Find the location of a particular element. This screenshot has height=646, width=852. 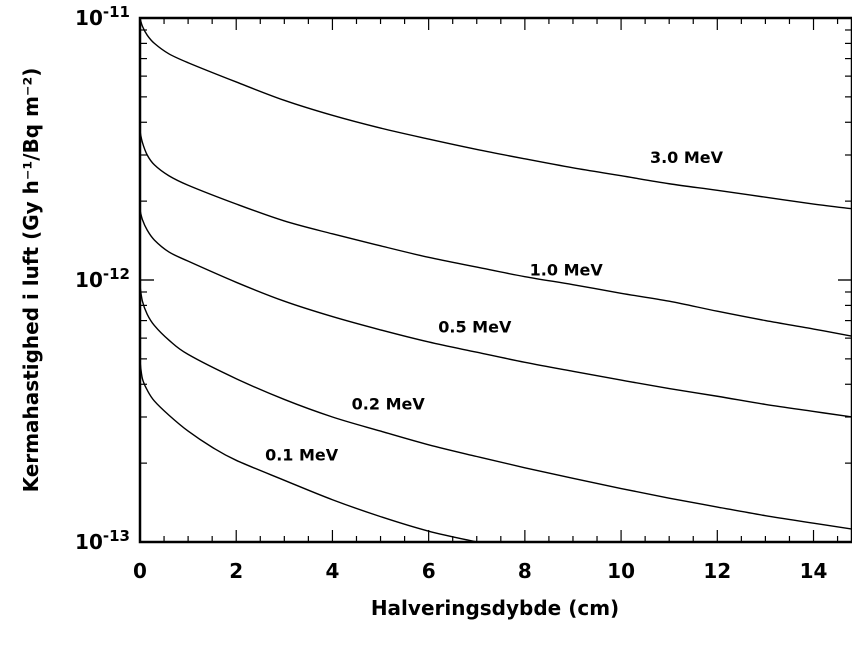

x-tick-label: 8 is located at coordinates (525, 571).